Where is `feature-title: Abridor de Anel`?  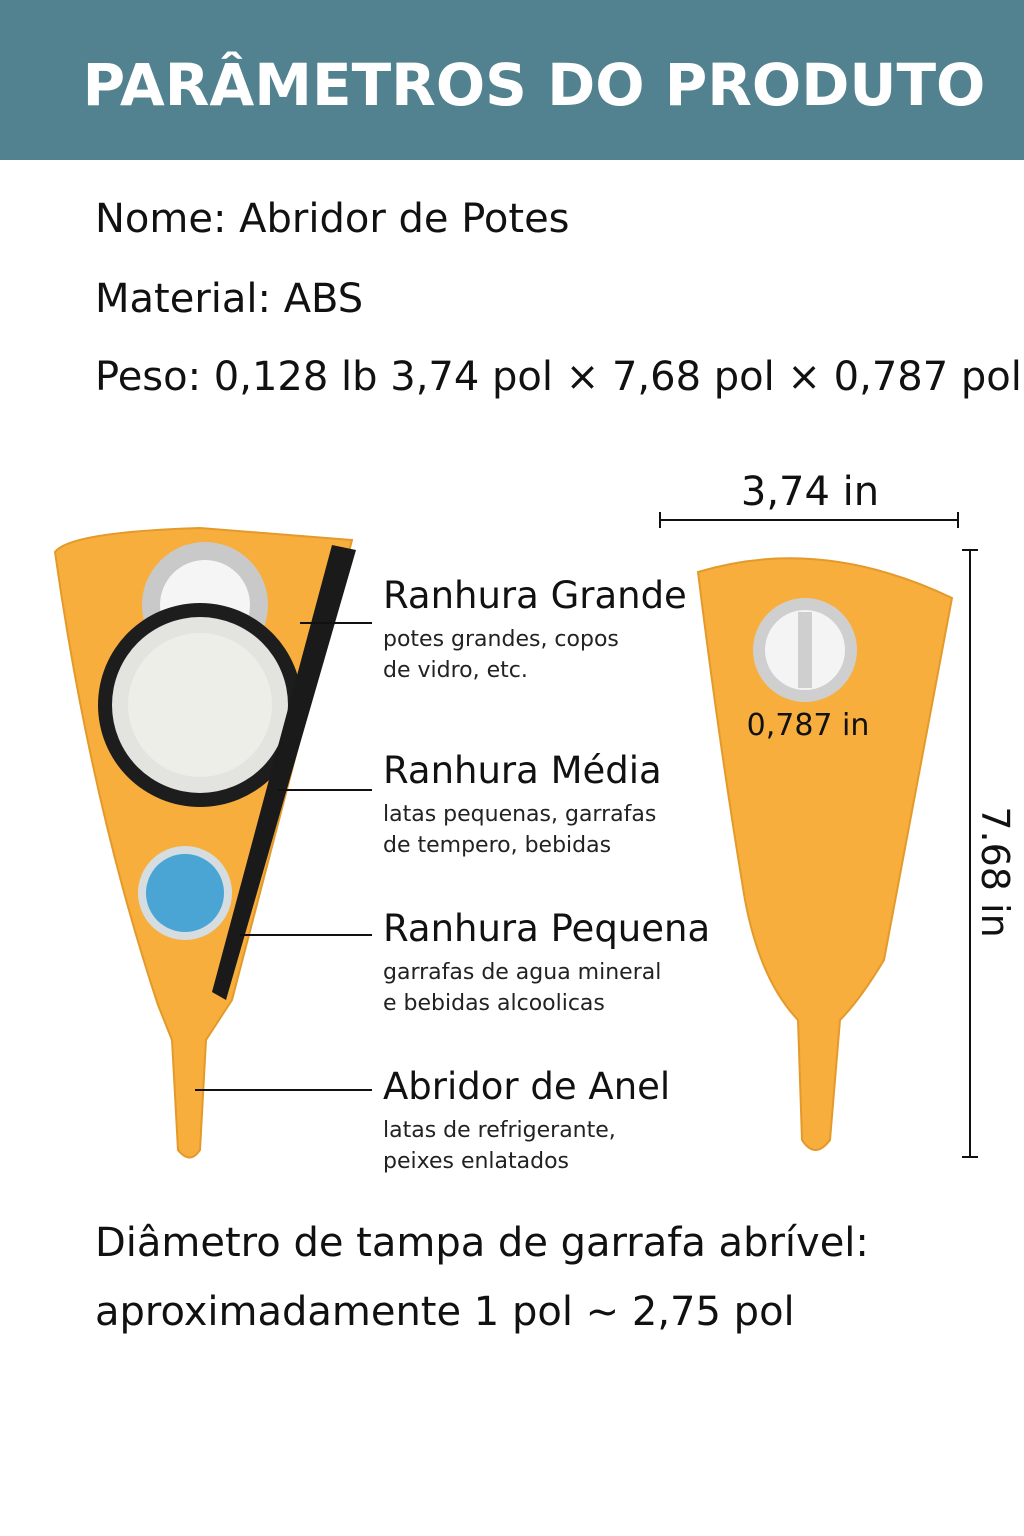 feature-title: Abridor de Anel is located at coordinates (526, 1086).